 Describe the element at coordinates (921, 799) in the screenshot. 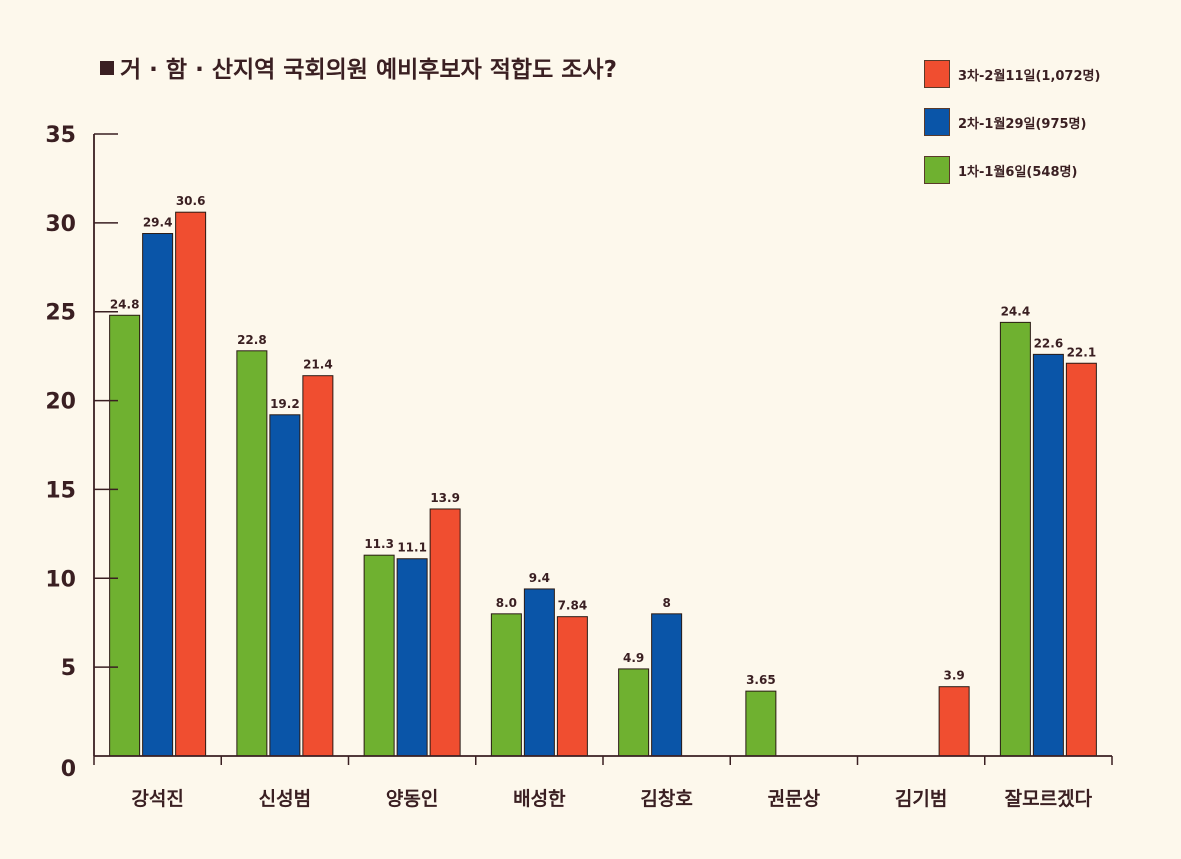

I see `x-tick-label: 김기범` at that location.